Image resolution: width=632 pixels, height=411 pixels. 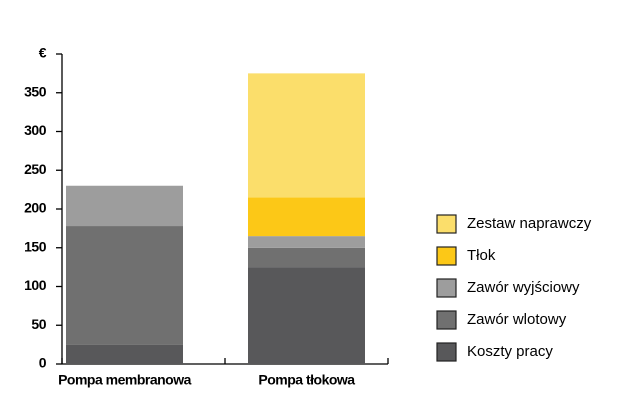 I want to click on y-tick-label: 300, so click(x=35, y=130).